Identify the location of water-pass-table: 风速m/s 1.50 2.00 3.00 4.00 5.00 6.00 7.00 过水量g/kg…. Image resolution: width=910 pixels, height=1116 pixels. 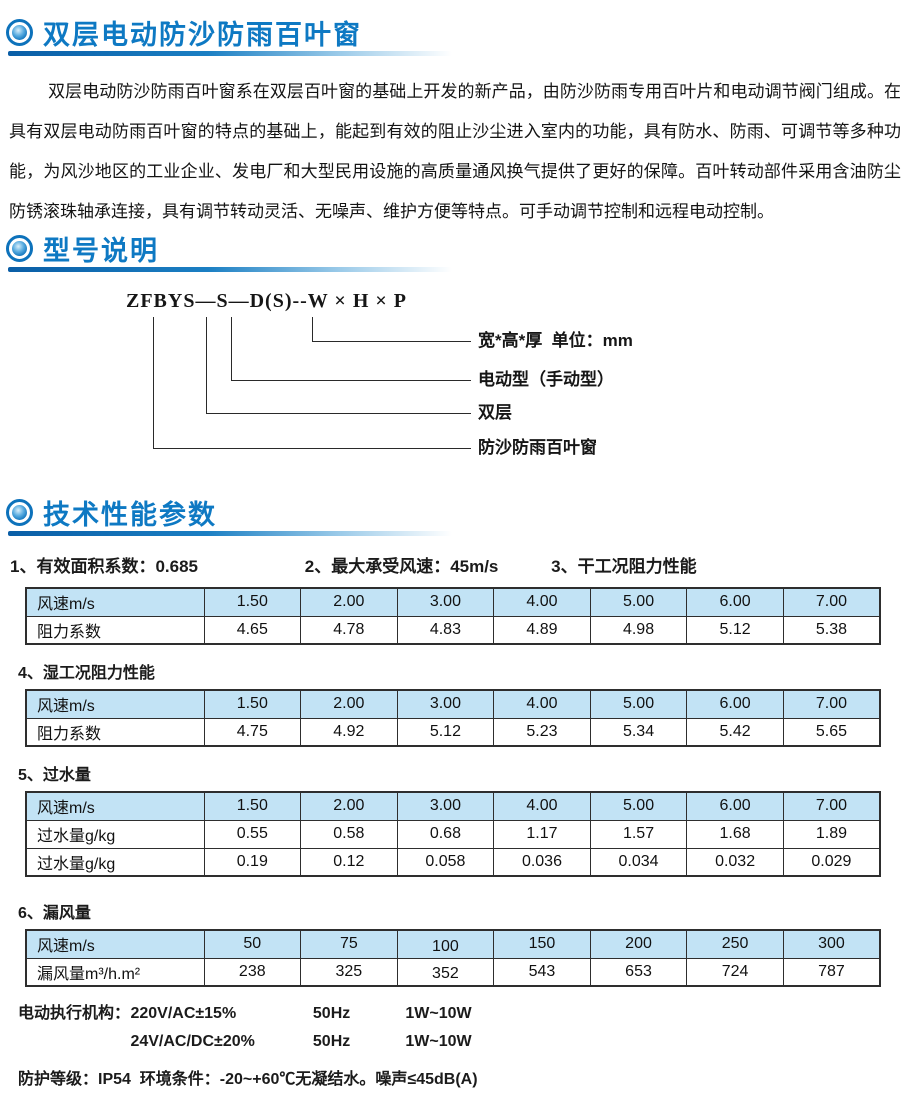
(453, 834).